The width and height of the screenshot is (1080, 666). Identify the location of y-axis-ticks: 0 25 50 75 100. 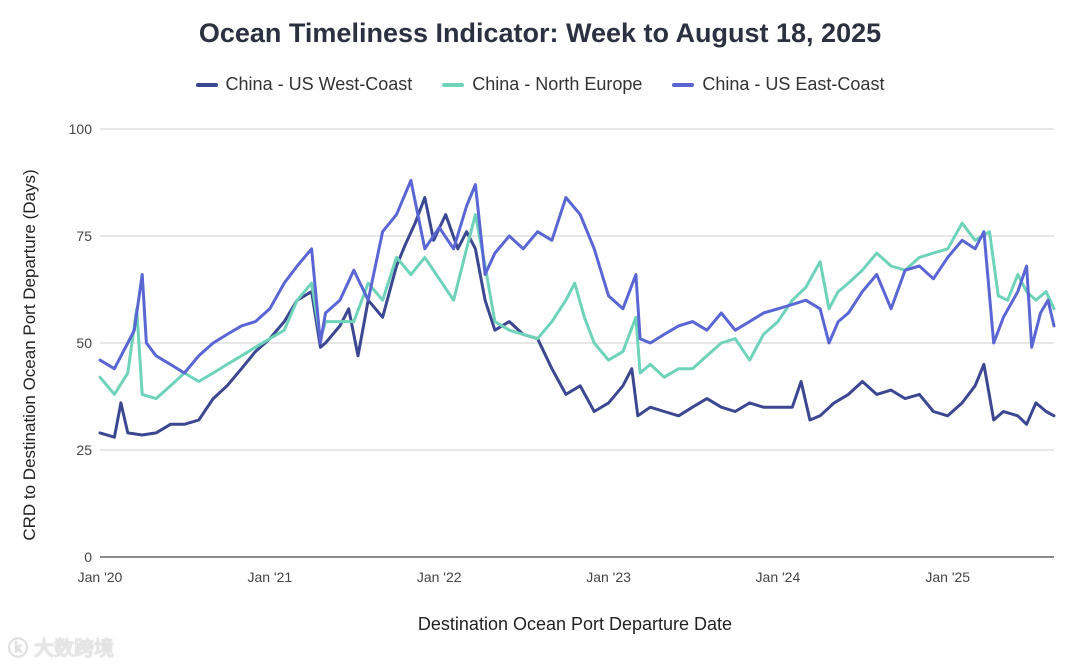
(81, 343).